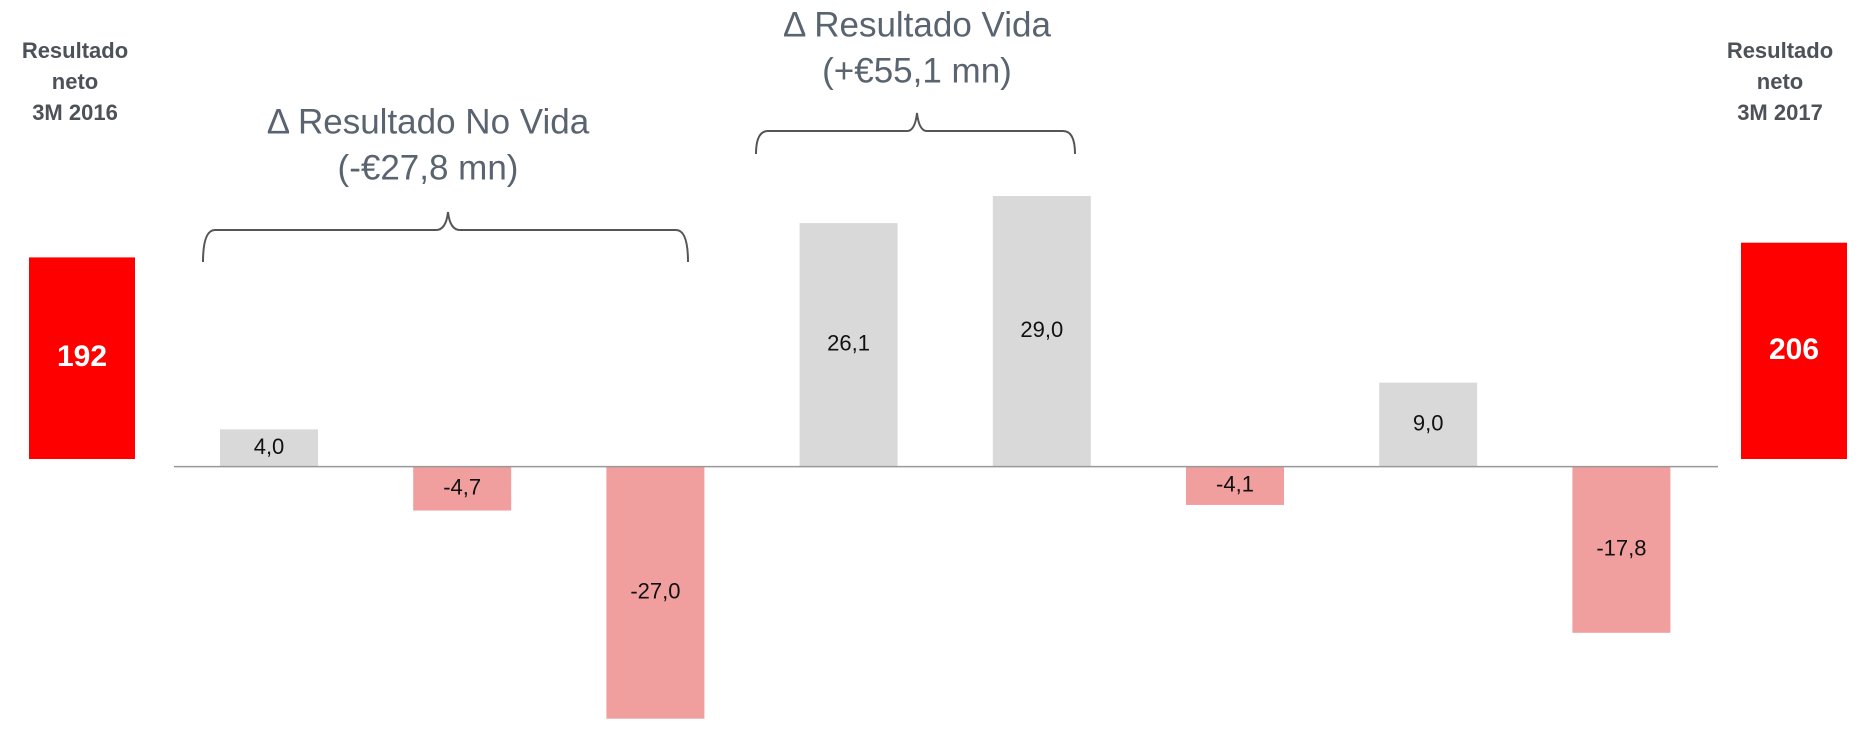  I want to click on value-label: -27,0, so click(655, 590).